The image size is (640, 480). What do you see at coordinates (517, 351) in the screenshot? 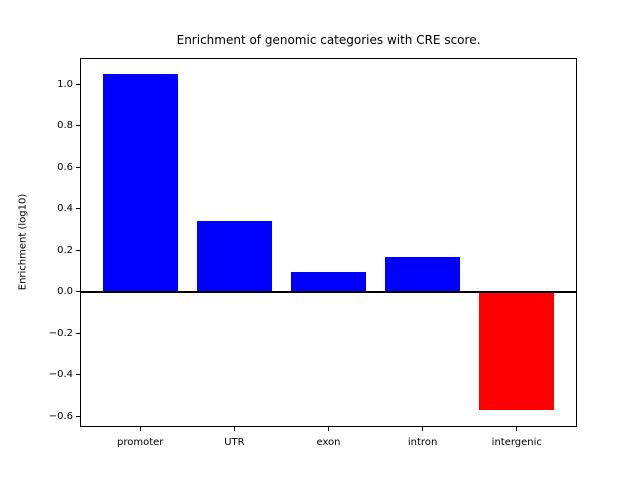
I see `bar-intergenic` at bounding box center [517, 351].